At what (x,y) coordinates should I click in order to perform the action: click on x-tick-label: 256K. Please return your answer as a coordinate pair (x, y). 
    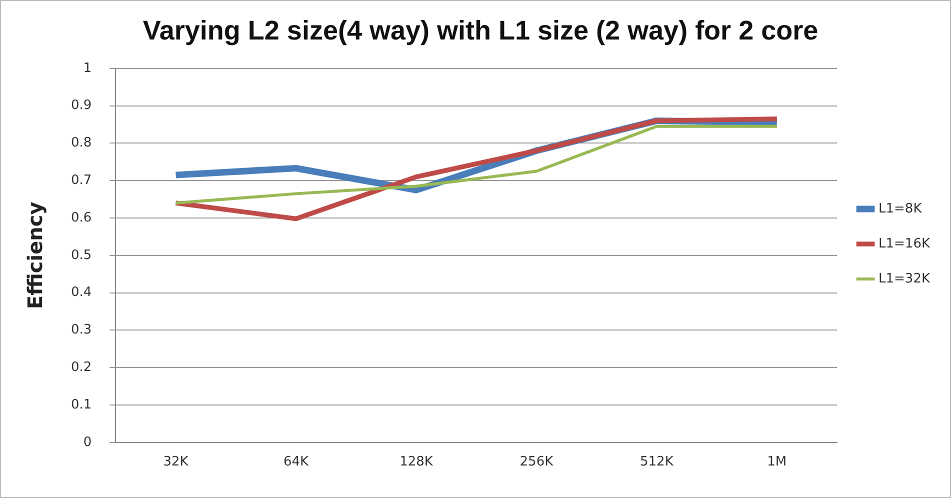
    Looking at the image, I should click on (537, 462).